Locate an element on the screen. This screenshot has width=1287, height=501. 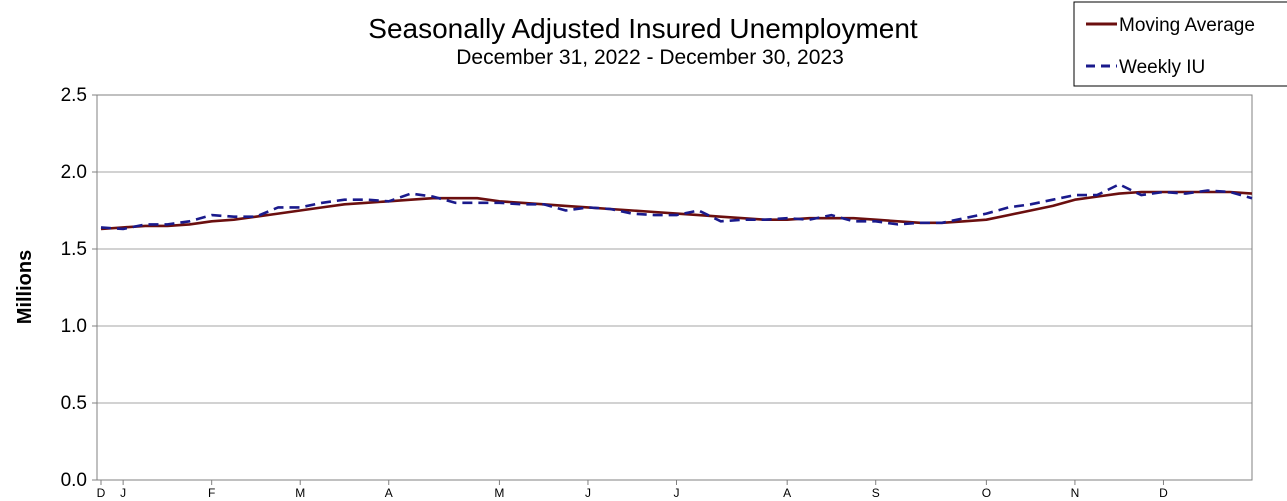
y-tick-label: 1.0 is located at coordinates (74, 326).